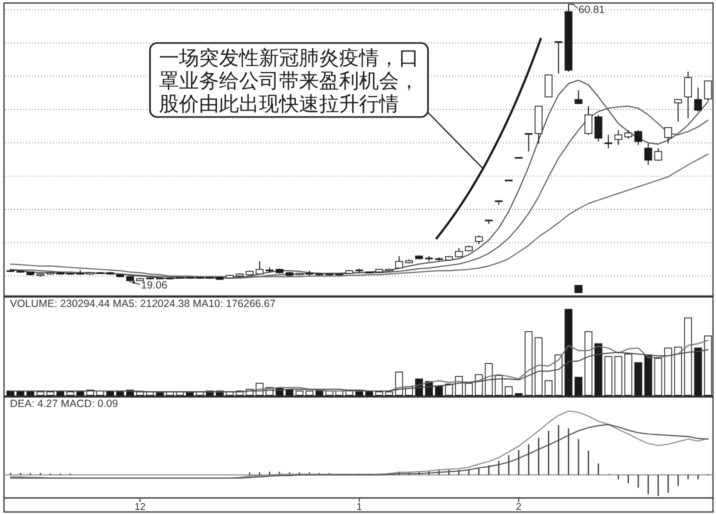  I want to click on x-tick-label: 12, so click(140, 507).